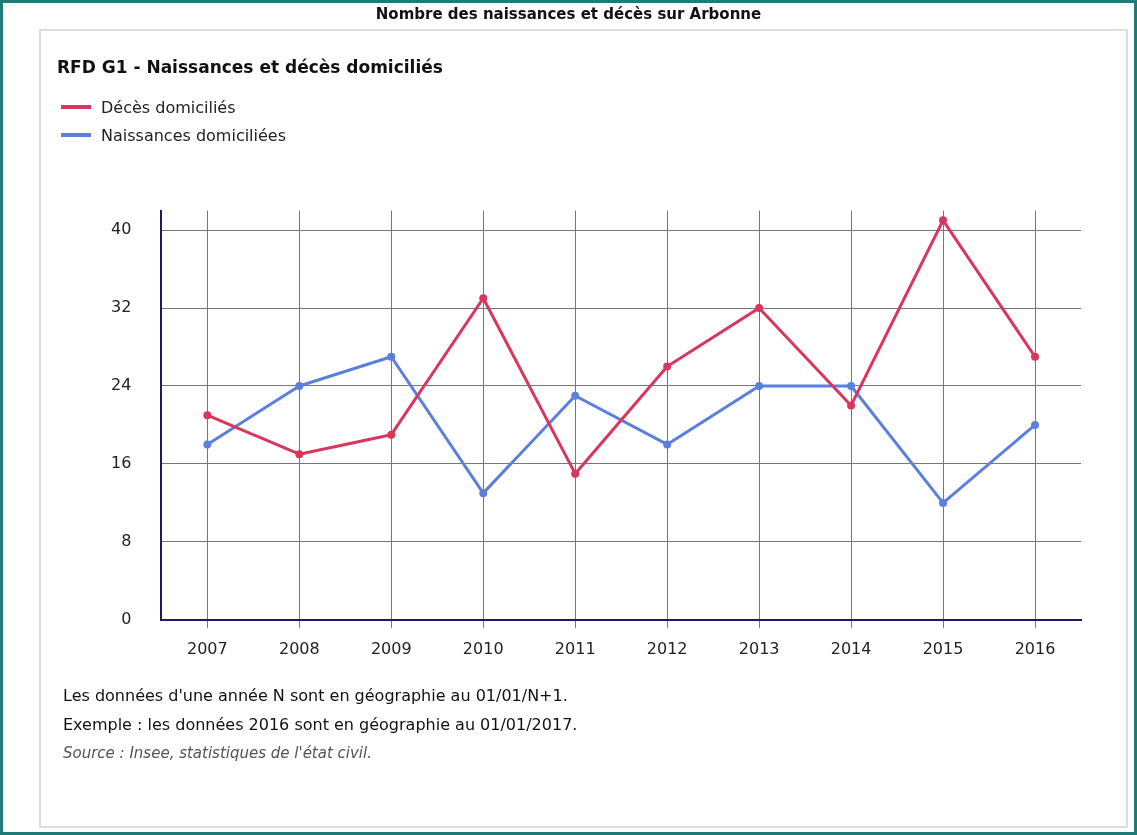 The height and width of the screenshot is (835, 1137). What do you see at coordinates (168, 107) in the screenshot?
I see `legend-label: Décès domiciliés` at bounding box center [168, 107].